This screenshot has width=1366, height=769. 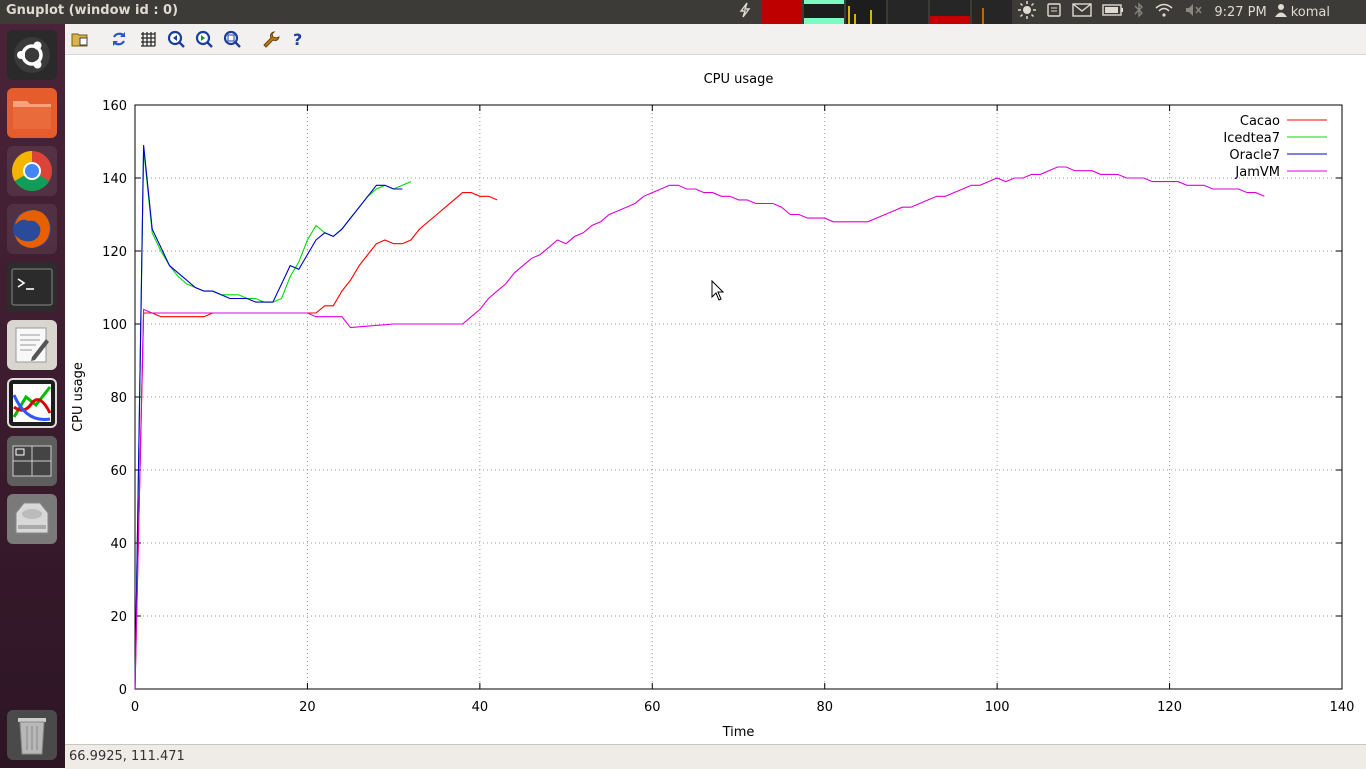 I want to click on firefox-launcher-item, so click(x=32, y=229).